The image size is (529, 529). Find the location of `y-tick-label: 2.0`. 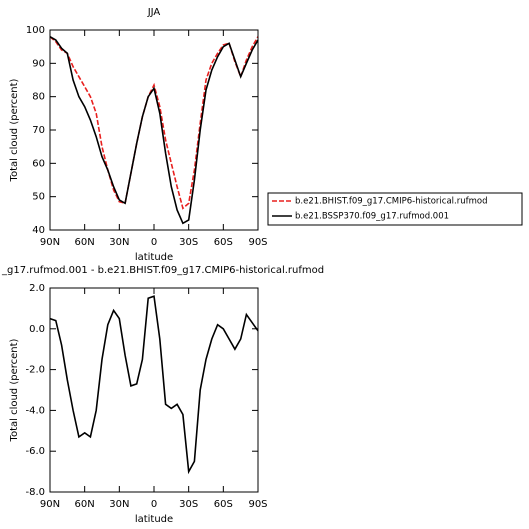

y-tick-label: 2.0 is located at coordinates (37, 288).